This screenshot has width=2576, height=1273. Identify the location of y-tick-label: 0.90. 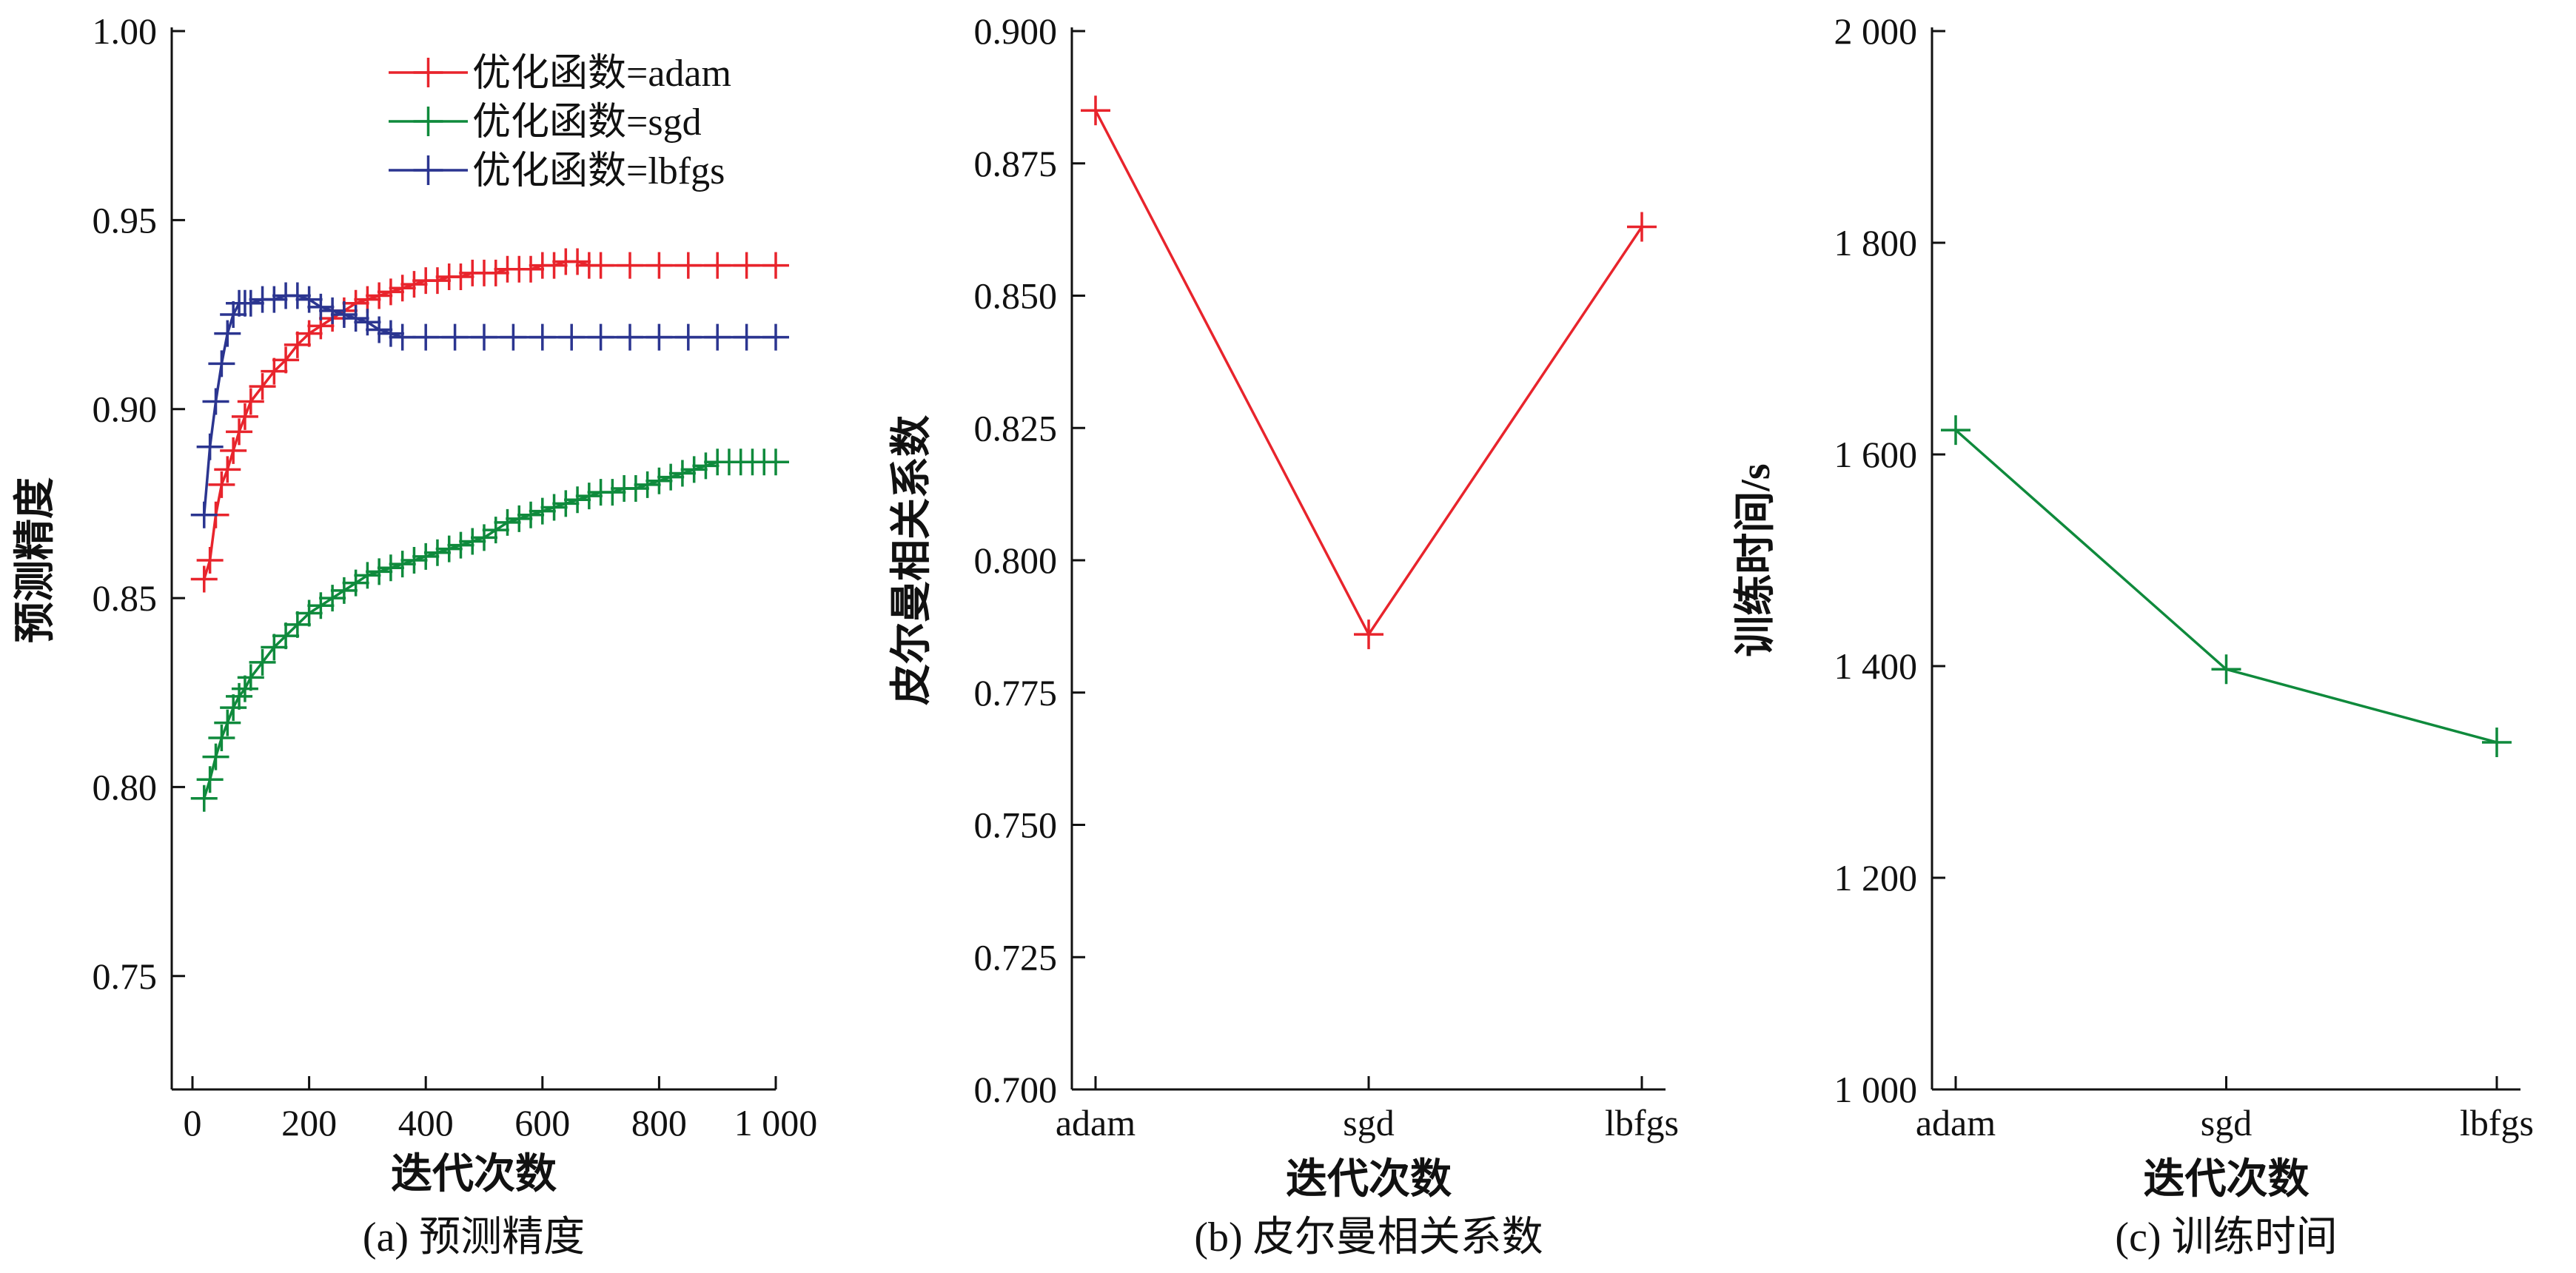
(125, 409).